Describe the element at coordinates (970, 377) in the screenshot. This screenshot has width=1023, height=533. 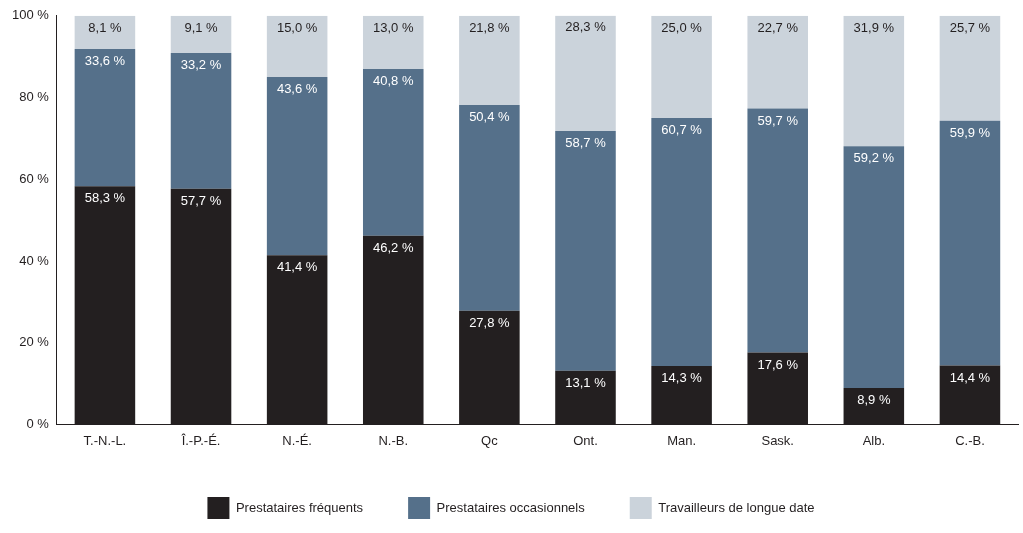
I see `data-label: 14,4 %` at that location.